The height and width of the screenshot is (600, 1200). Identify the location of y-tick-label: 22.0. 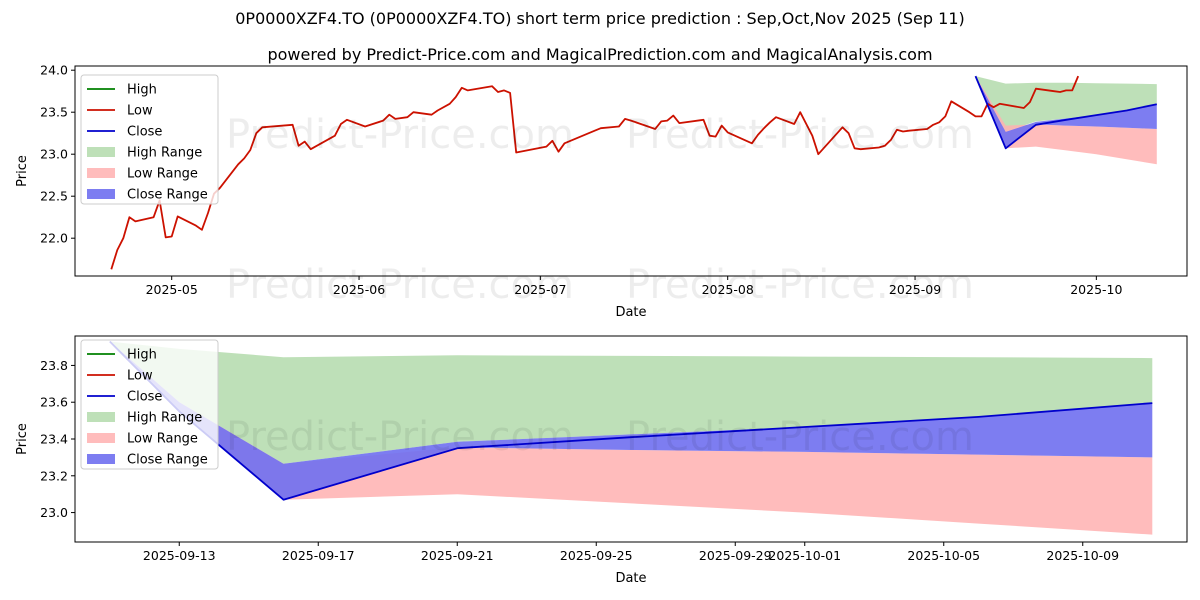
(54, 238).